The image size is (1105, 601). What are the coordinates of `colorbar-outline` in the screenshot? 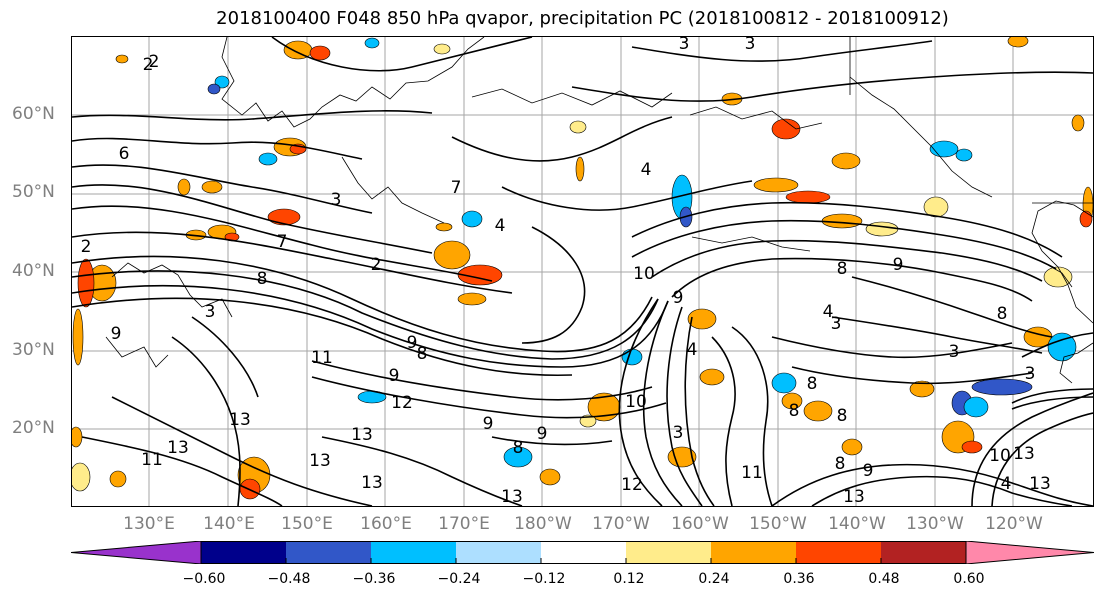 It's located at (583, 552).